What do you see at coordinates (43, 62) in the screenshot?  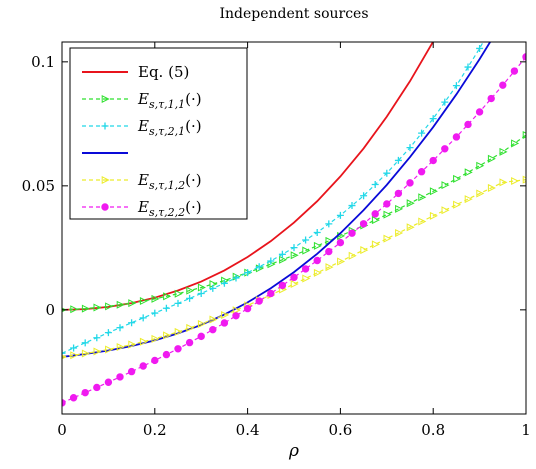 I see `y-tick-label: 0.1` at bounding box center [43, 62].